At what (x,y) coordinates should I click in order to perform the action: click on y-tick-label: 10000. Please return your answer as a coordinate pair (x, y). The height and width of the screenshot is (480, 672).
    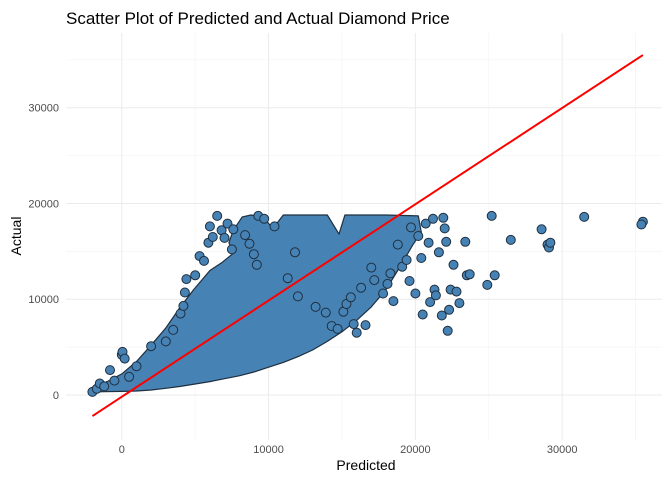
    Looking at the image, I should click on (43, 300).